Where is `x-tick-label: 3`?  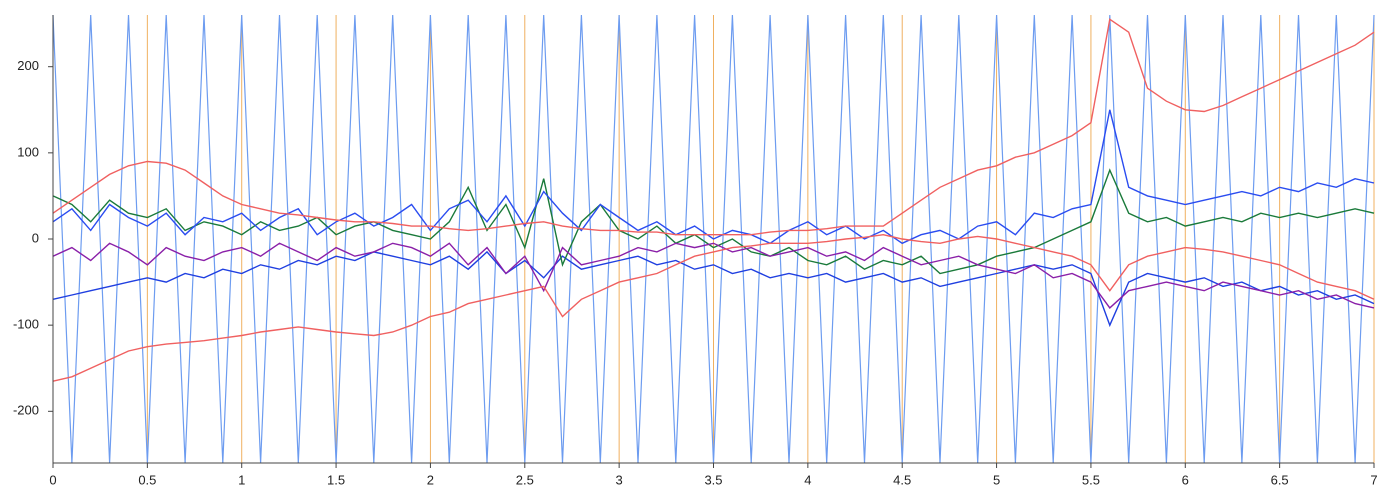
x-tick-label: 3 is located at coordinates (619, 479).